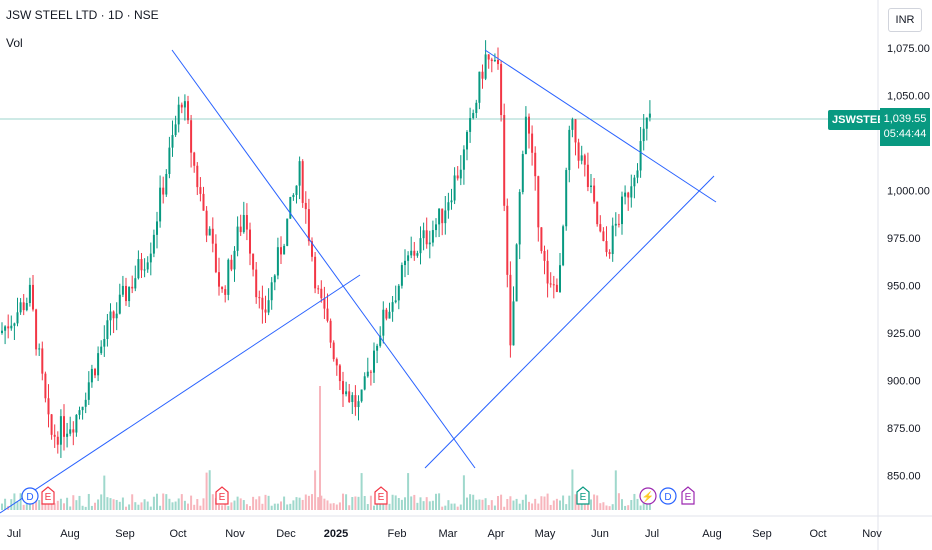 This screenshot has width=932, height=550. What do you see at coordinates (904, 239) in the screenshot?
I see `y-tick-label: 975.00` at bounding box center [904, 239].